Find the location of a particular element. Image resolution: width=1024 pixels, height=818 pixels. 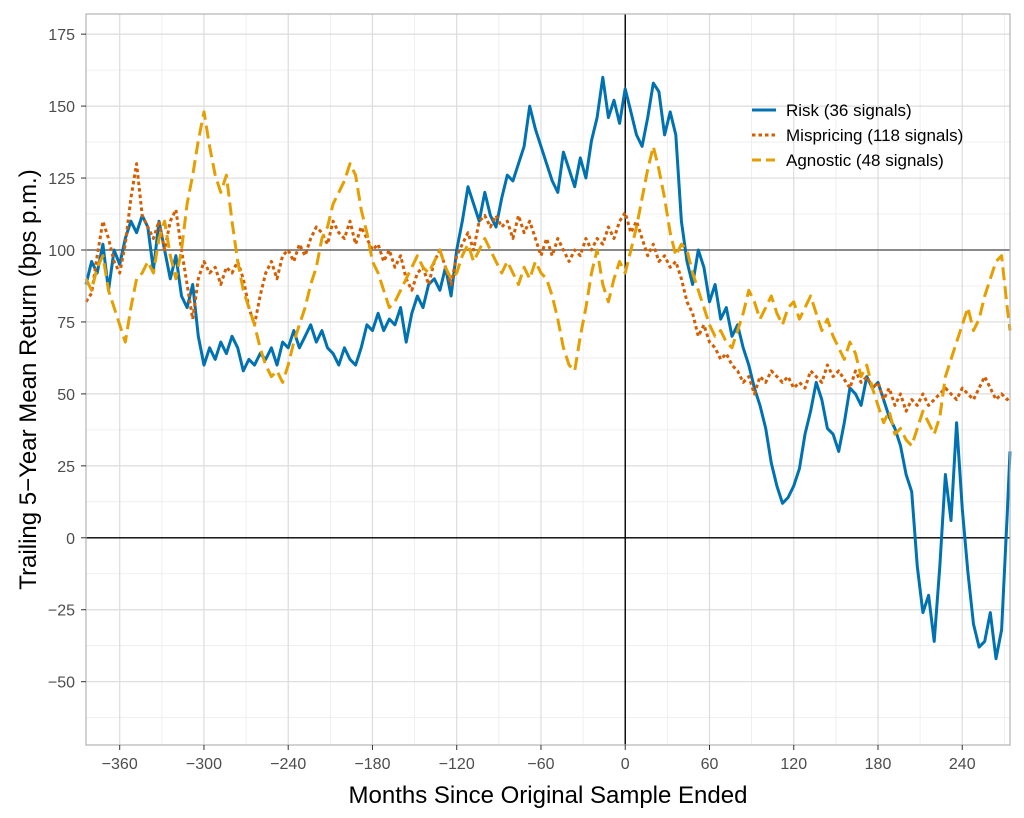

y-axis-ticks: −50 −25 0 25 50 75 100 125 150 175 is located at coordinates (67, 359).